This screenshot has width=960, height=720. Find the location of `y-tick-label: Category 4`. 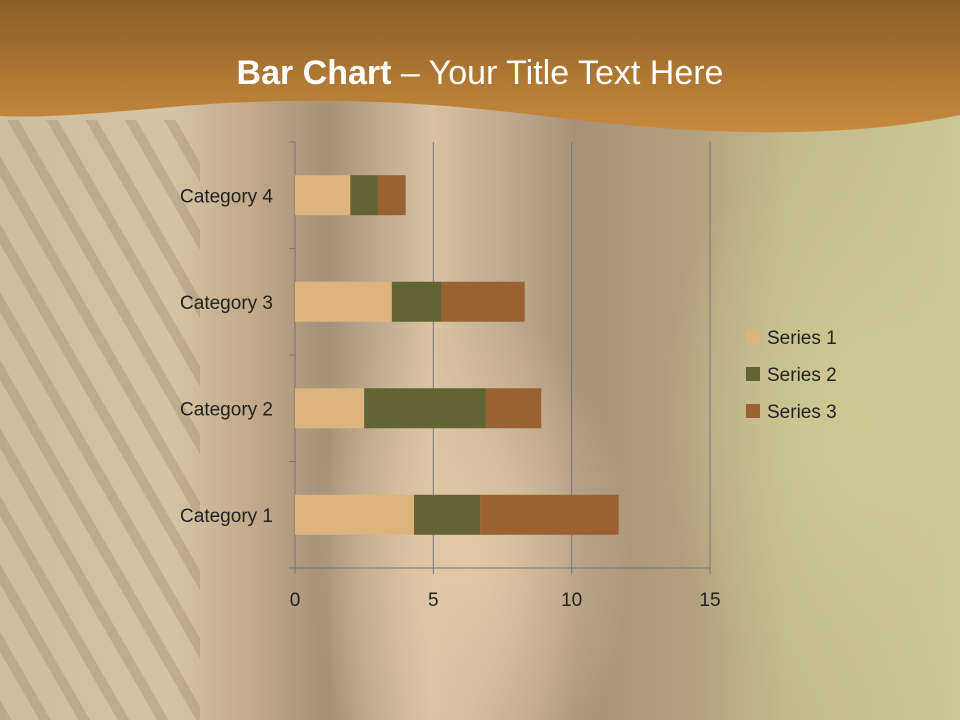

y-tick-label: Category 4 is located at coordinates (226, 196).